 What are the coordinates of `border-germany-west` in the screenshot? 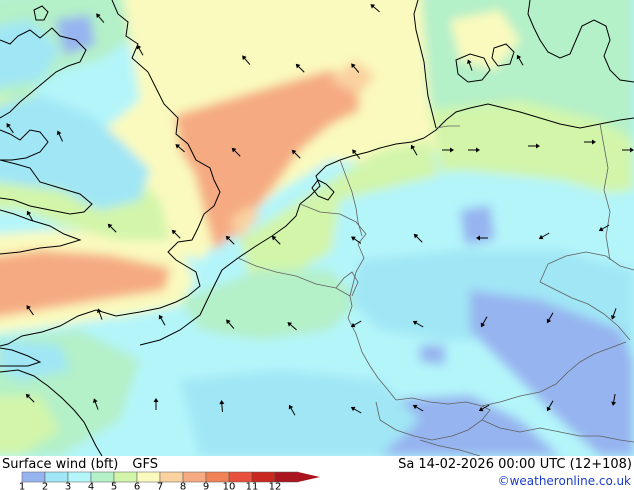 It's located at (357, 270).